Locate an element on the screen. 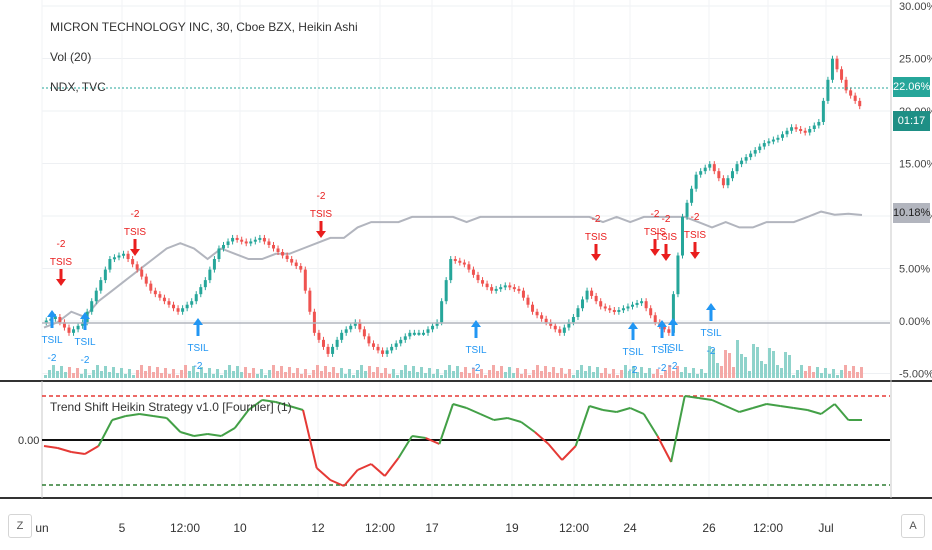 Image resolution: width=932 pixels, height=550 pixels. compare-legend: NDX, TVC is located at coordinates (78, 87).